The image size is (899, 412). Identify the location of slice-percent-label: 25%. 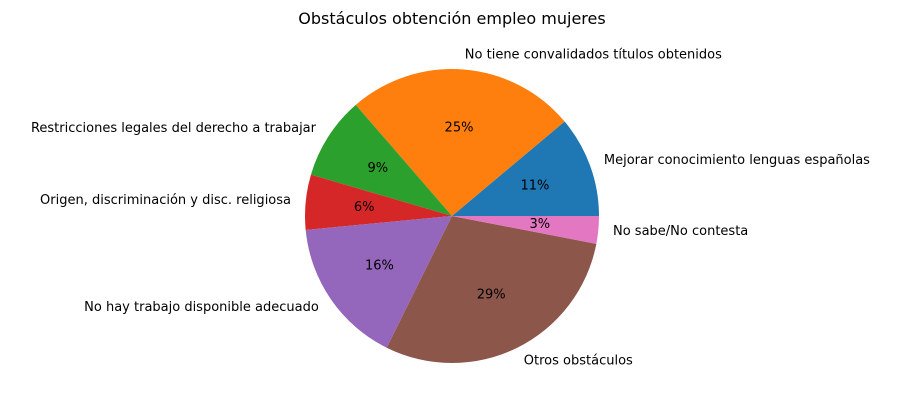
(459, 128).